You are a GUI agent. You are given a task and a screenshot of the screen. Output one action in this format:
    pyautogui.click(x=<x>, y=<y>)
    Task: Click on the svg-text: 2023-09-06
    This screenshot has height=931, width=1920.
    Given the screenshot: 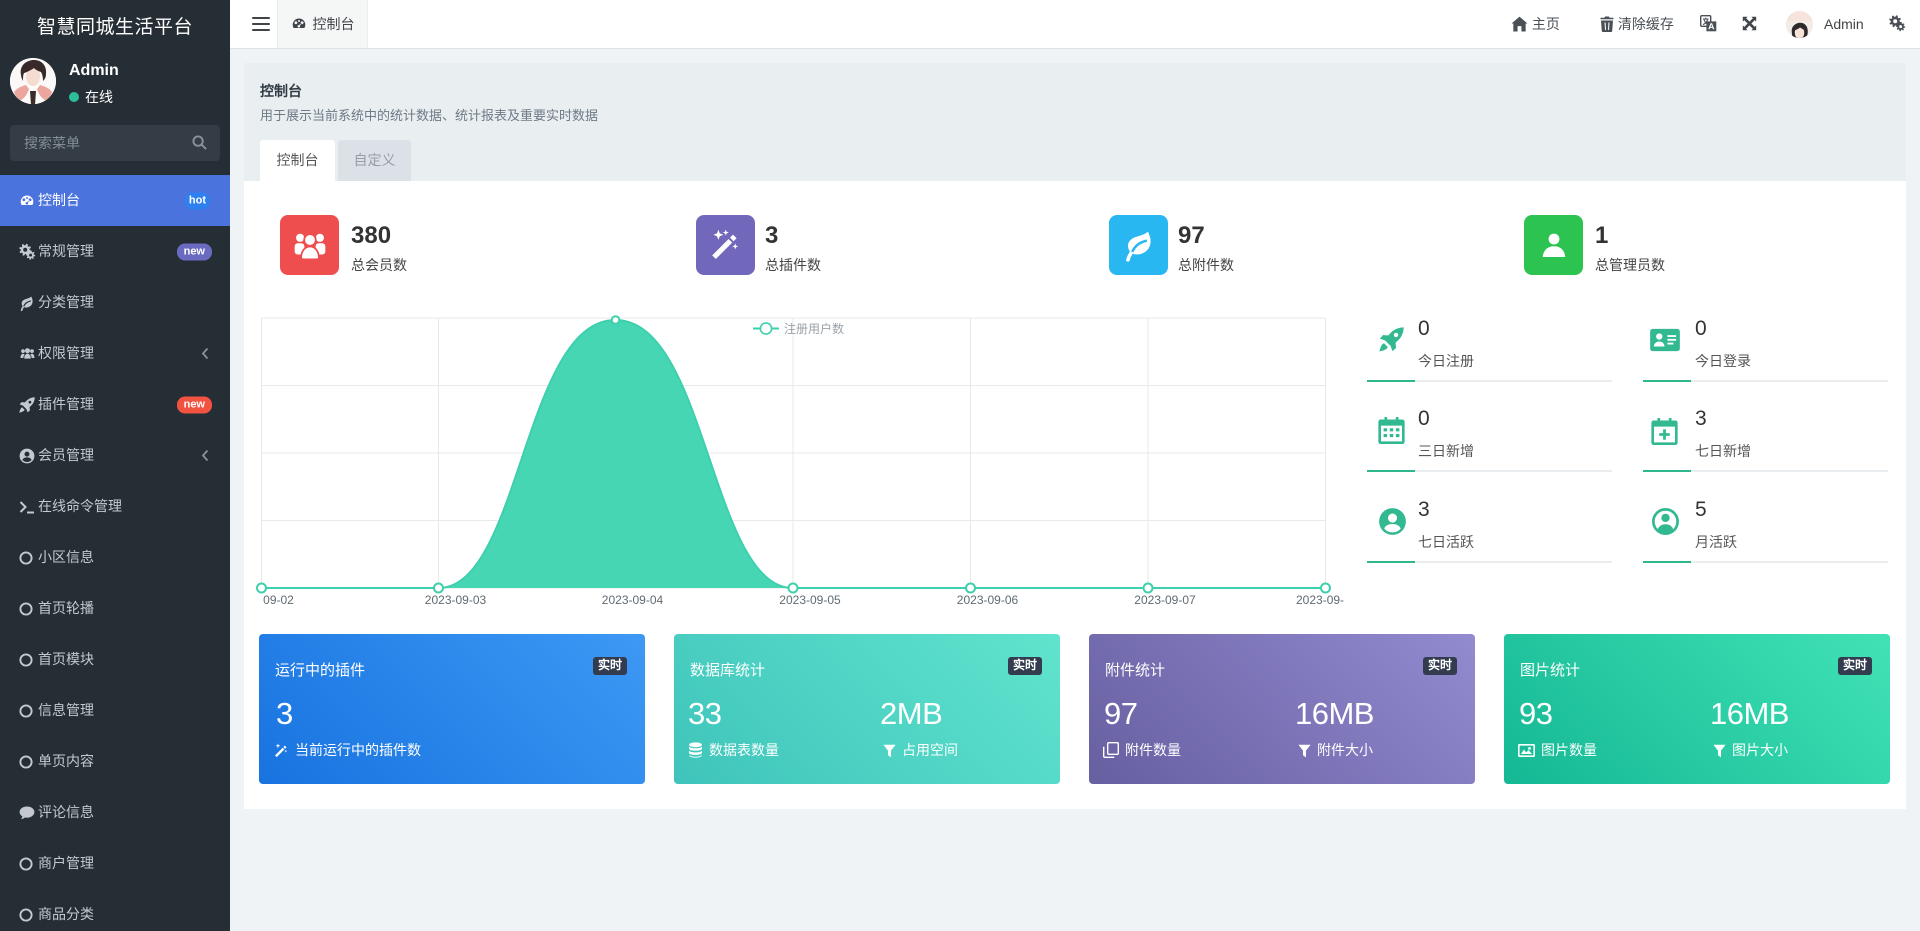 What is the action you would take?
    pyautogui.click(x=988, y=600)
    